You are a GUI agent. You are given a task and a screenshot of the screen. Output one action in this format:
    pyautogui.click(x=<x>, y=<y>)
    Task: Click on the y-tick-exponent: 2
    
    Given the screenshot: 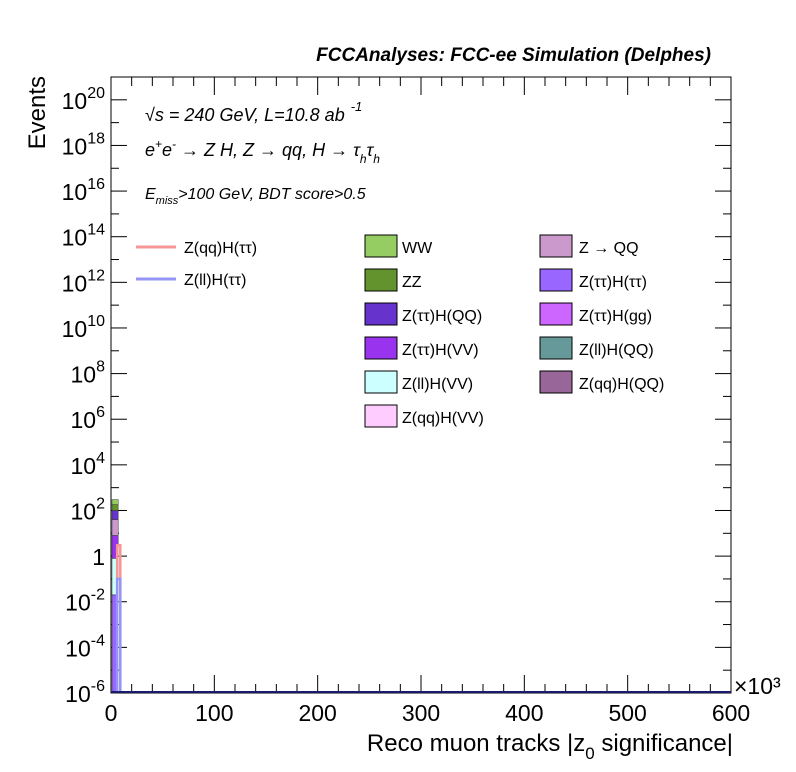 What is the action you would take?
    pyautogui.click(x=100, y=503)
    